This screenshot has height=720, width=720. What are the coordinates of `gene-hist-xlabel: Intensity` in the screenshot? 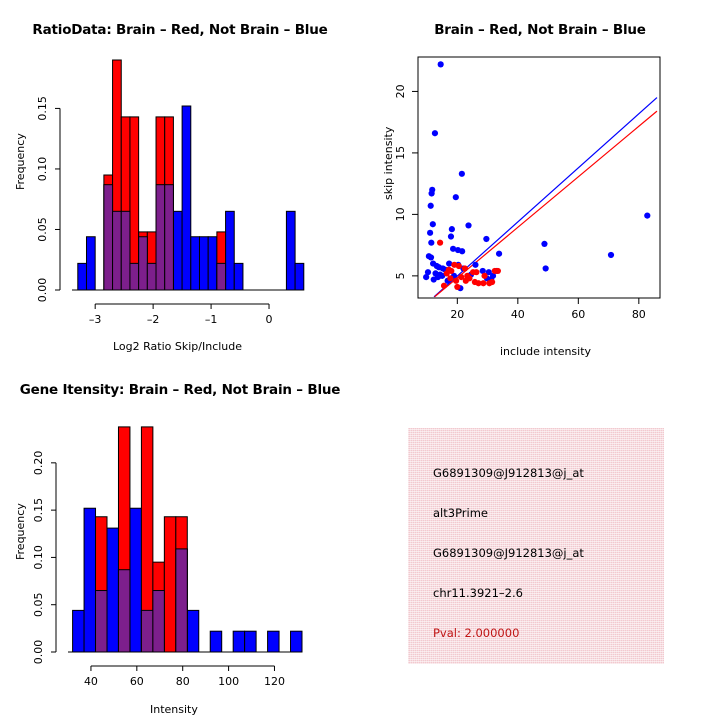 It's located at (174, 709).